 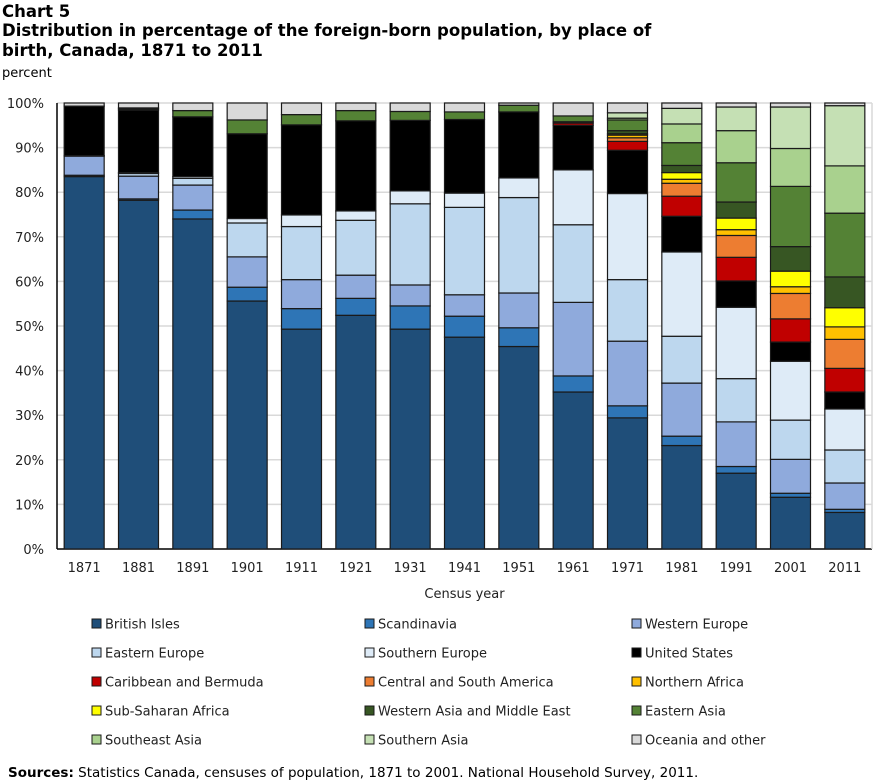 I want to click on legend-label: Central and South America, so click(x=466, y=683).